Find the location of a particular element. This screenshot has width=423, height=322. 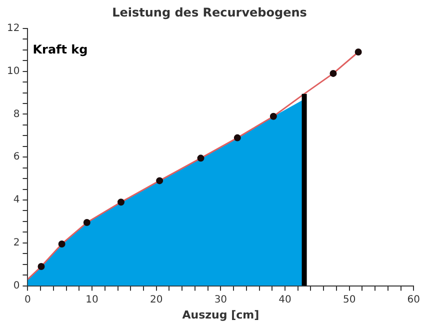

y-tick-label: 4 is located at coordinates (16, 200).